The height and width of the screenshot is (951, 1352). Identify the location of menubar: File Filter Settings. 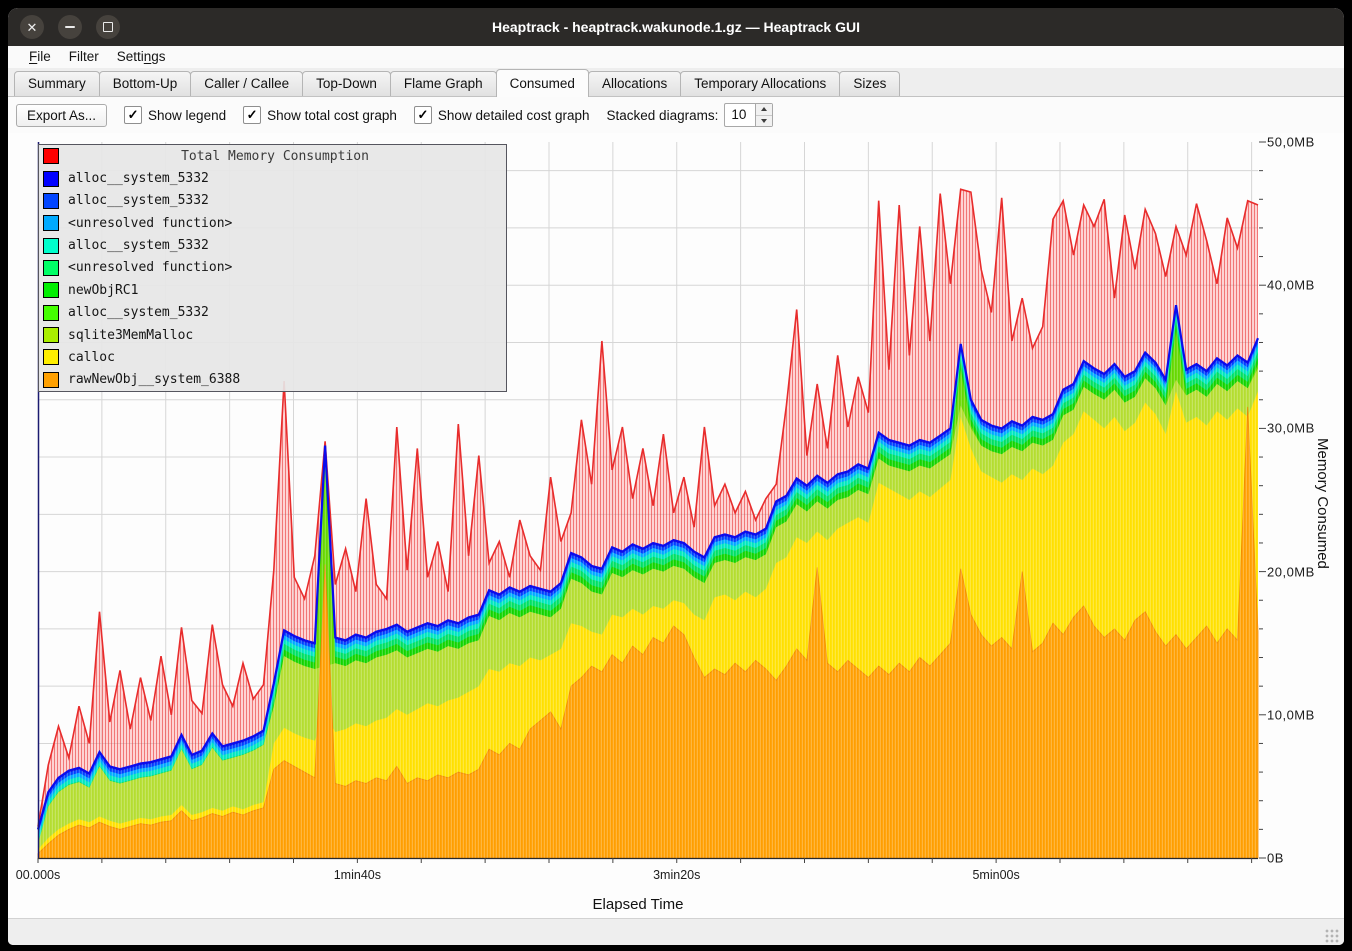
(676, 57).